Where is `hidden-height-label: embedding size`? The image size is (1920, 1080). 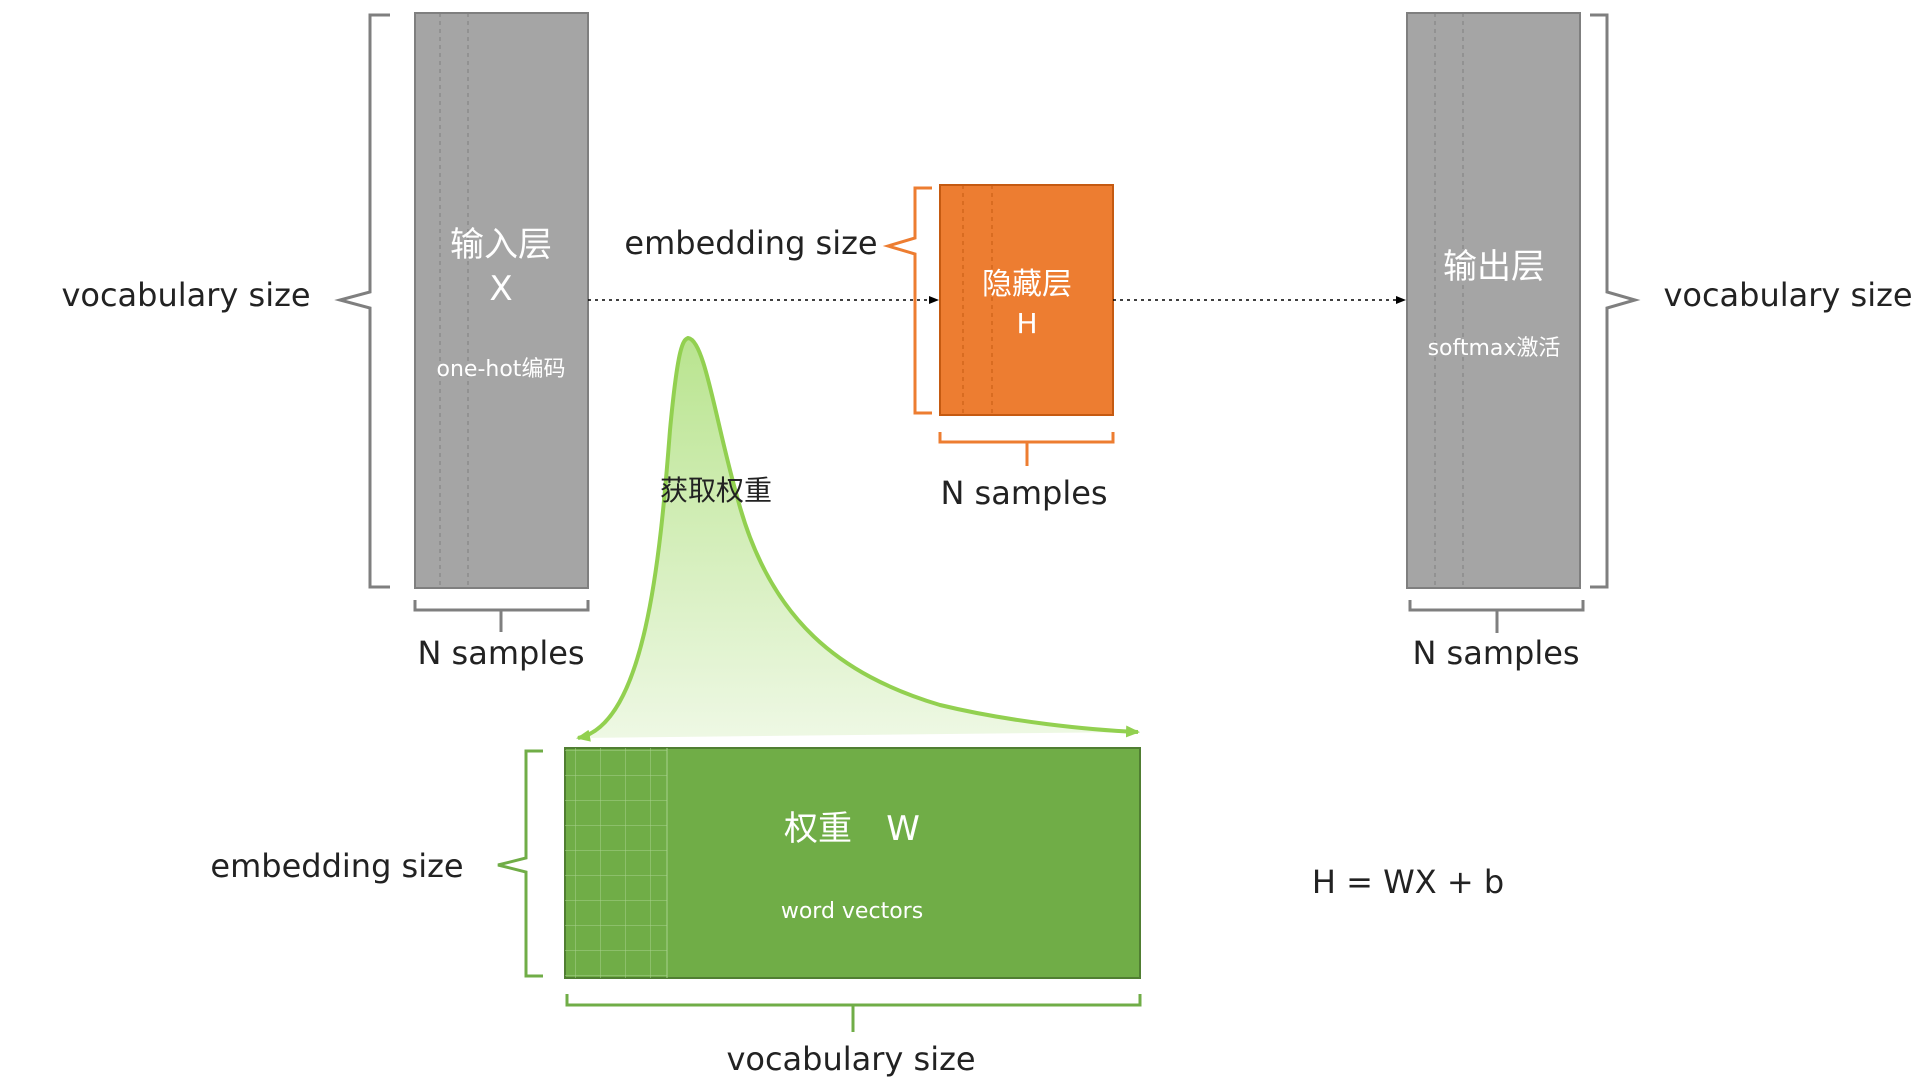
hidden-height-label: embedding size is located at coordinates (750, 243).